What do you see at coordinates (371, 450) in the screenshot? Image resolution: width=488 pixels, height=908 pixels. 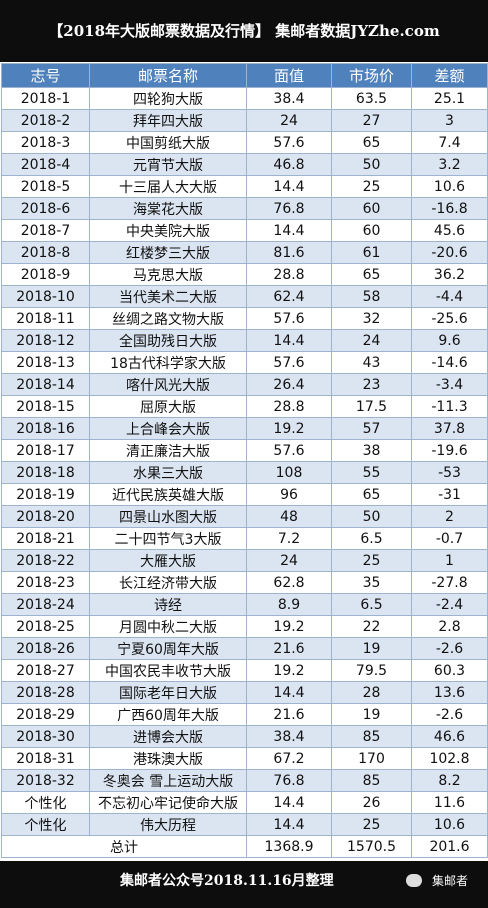 I see `table-cell: 38` at bounding box center [371, 450].